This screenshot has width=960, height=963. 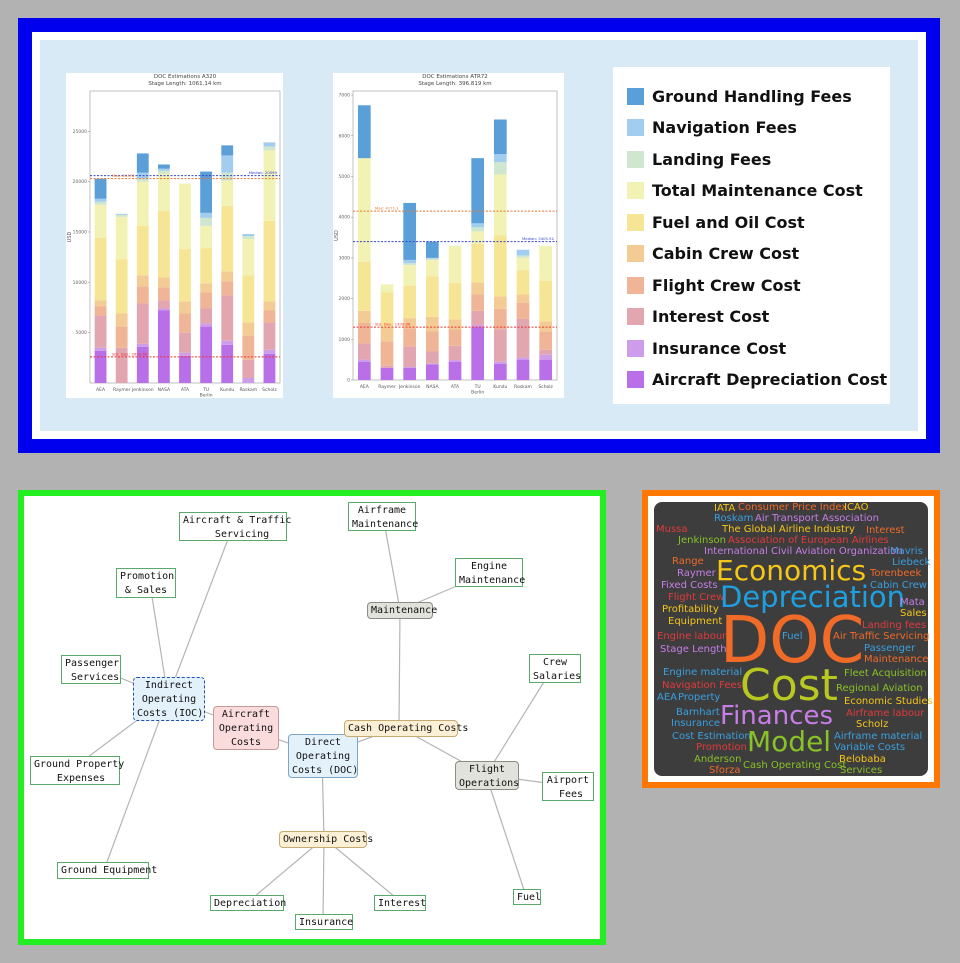 What do you see at coordinates (164, 390) in the screenshot?
I see `a320-xtick-label: NASA` at bounding box center [164, 390].